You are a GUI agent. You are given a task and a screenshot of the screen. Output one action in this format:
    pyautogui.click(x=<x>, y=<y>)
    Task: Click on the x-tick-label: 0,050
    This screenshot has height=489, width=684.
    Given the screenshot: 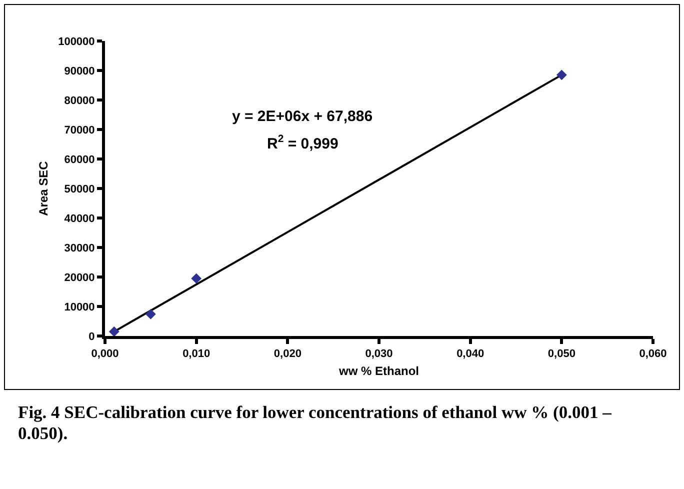 What is the action you would take?
    pyautogui.click(x=562, y=354)
    